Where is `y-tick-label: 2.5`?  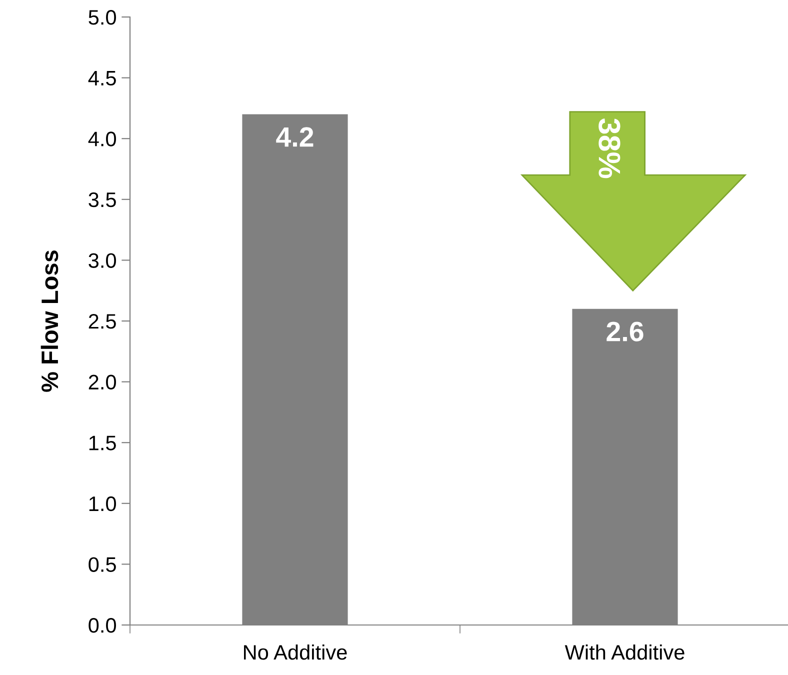 y-tick-label: 2.5 is located at coordinates (102, 321).